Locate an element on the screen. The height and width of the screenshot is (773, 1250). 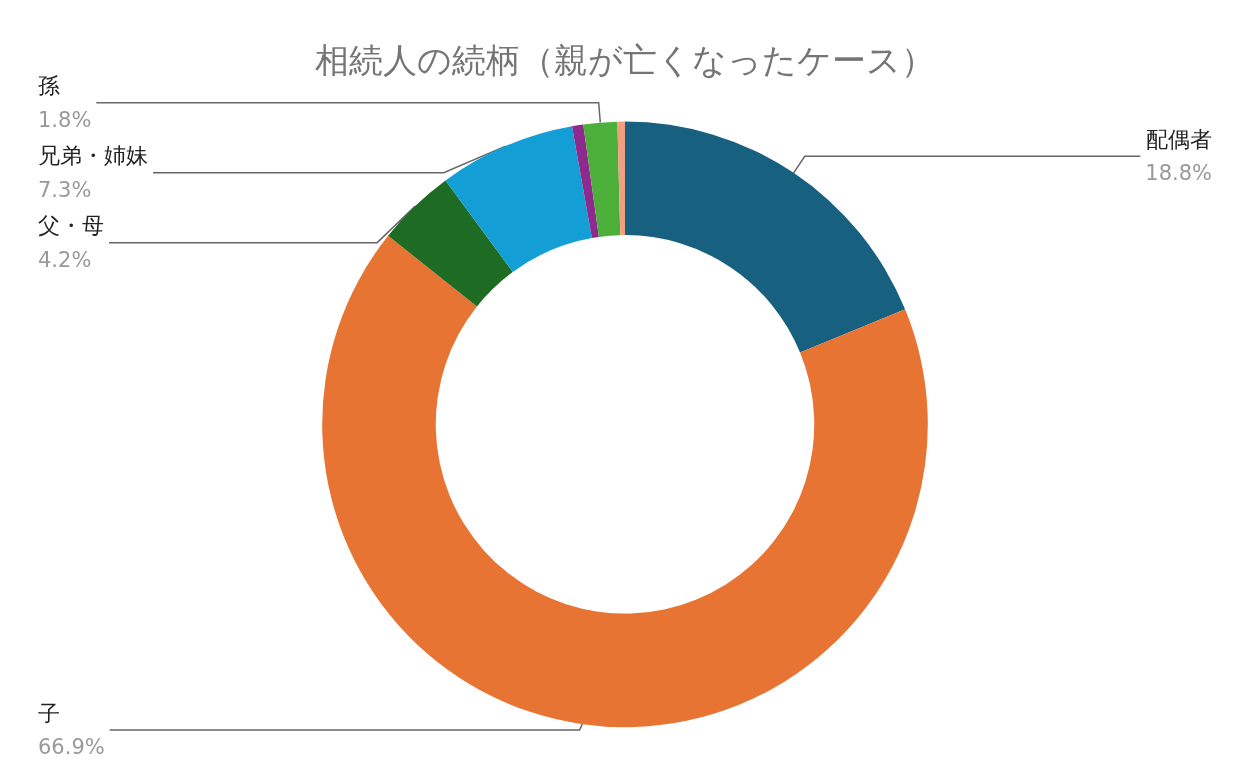
slice-label: 孫 is located at coordinates (49, 86).